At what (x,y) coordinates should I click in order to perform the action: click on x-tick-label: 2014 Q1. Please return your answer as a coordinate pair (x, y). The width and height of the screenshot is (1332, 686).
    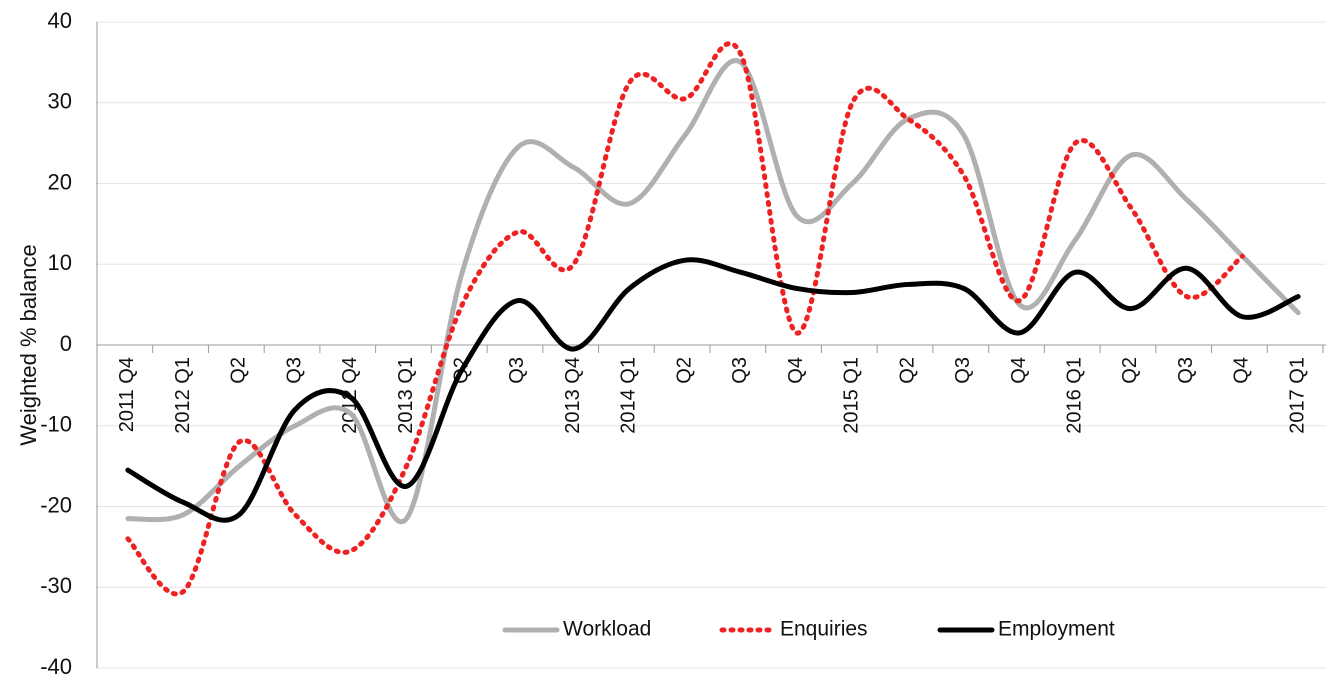
    Looking at the image, I should click on (629, 395).